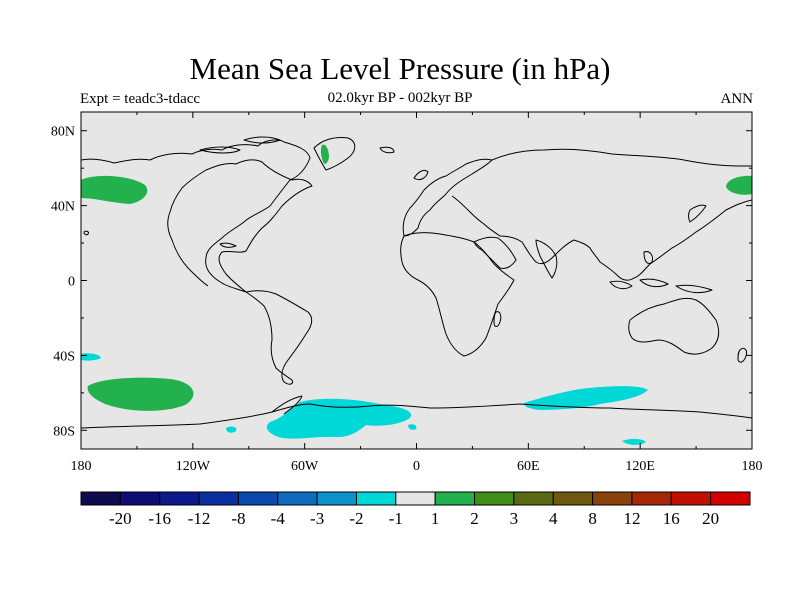 This screenshot has height=600, width=800. What do you see at coordinates (114, 189) in the screenshot?
I see `north-pacific-positive-anomaly` at bounding box center [114, 189].